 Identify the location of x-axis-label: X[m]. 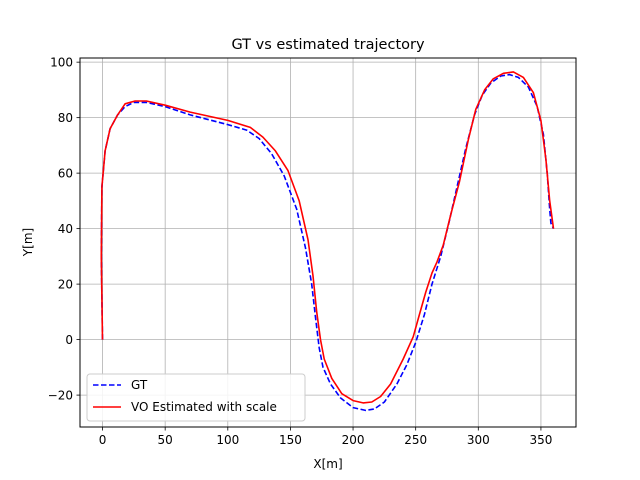
(327, 464).